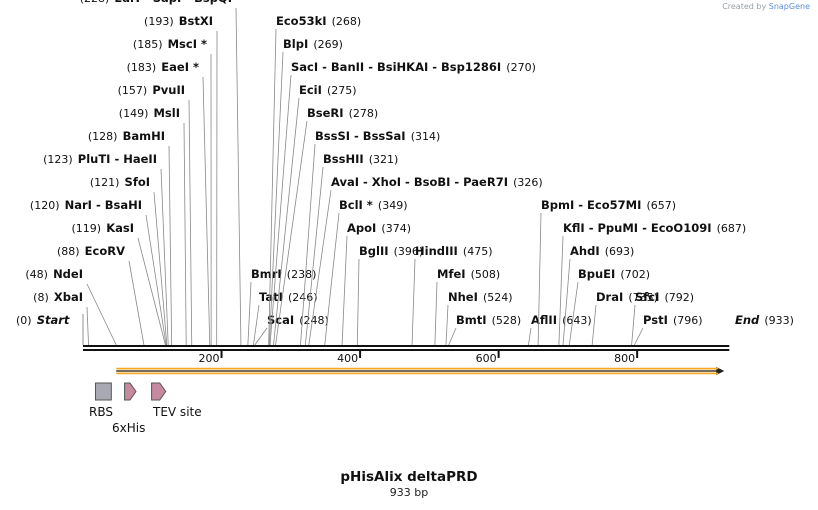 The image size is (818, 510). I want to click on site-label-text: SfcI (792), so click(664, 295).